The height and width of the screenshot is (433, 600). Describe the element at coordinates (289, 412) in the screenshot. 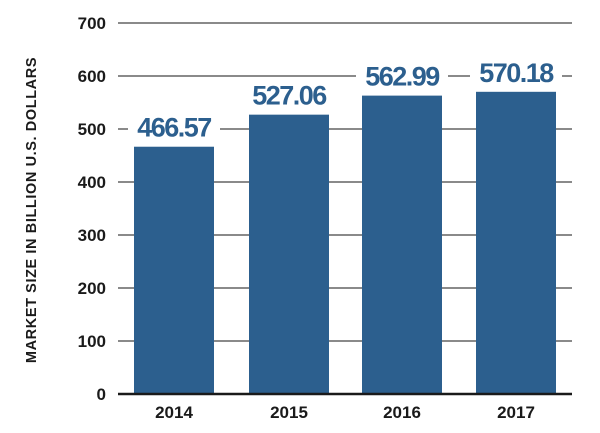

I see `x-tick-label-2015: 2015` at that location.